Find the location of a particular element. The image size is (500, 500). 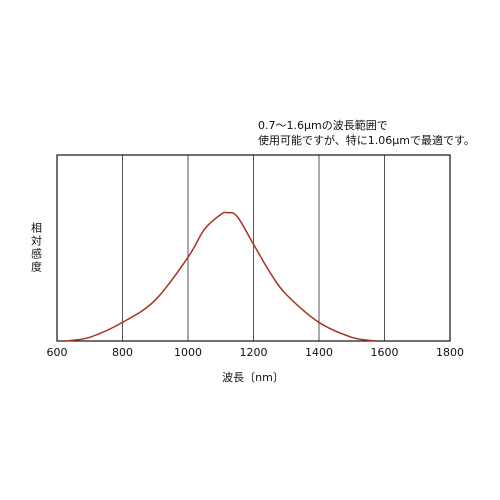

x-tick-label: 1200 is located at coordinates (254, 352).